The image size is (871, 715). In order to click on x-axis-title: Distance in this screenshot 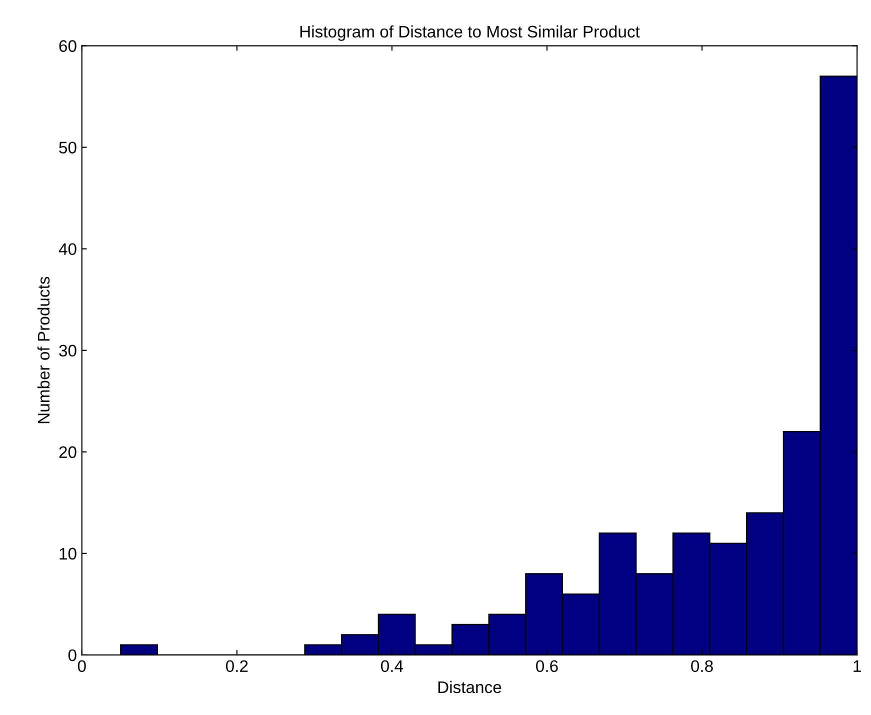, I will do `click(470, 687)`.